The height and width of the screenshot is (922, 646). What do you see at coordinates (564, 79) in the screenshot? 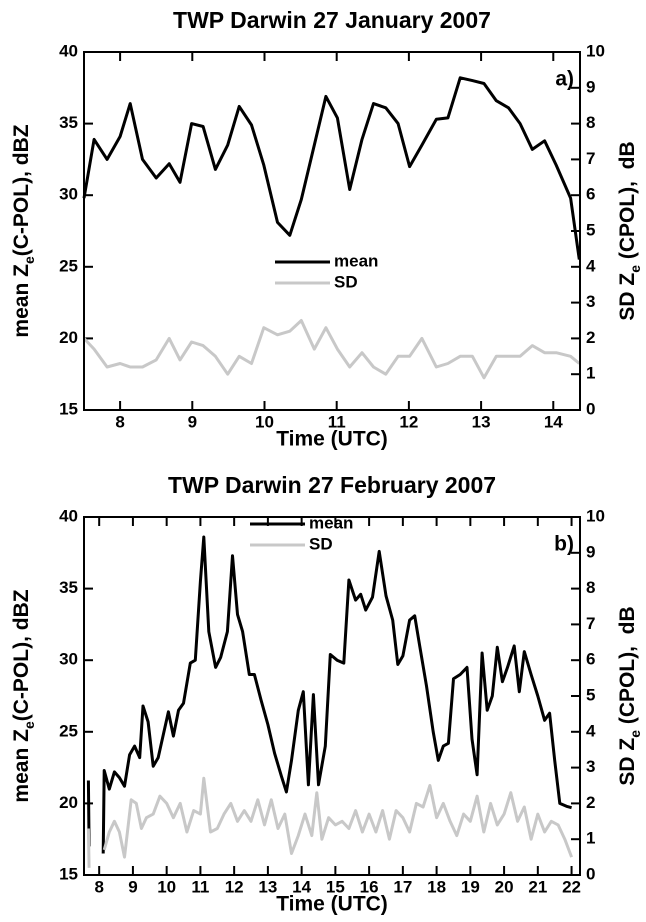
I see `panel-label: a)` at bounding box center [564, 79].